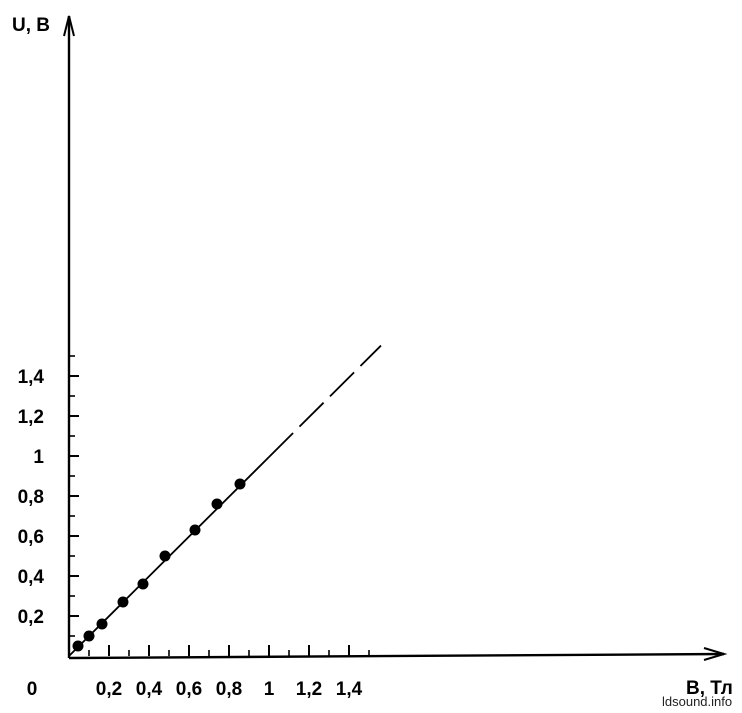 This screenshot has width=742, height=713. Describe the element at coordinates (715, 654) in the screenshot. I see `x-axis-arrow` at that location.